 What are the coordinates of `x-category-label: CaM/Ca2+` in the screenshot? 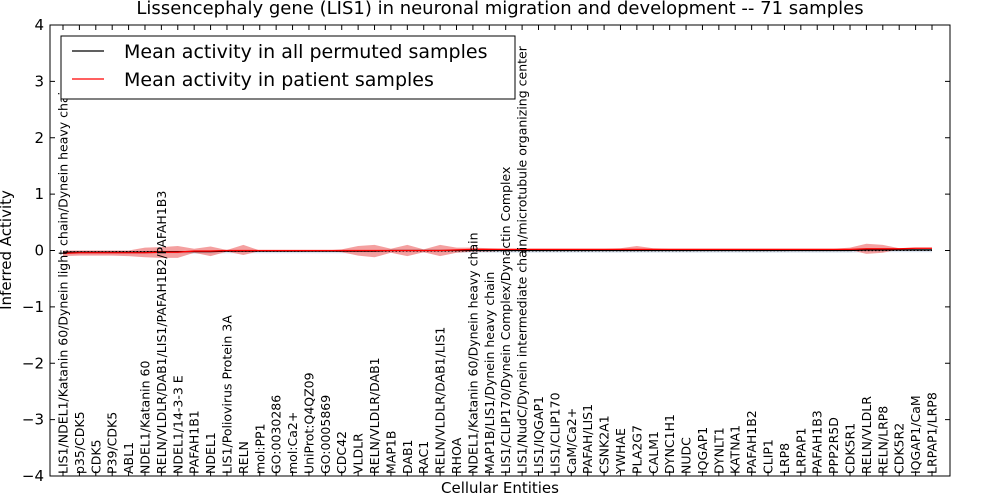 It's located at (571, 441).